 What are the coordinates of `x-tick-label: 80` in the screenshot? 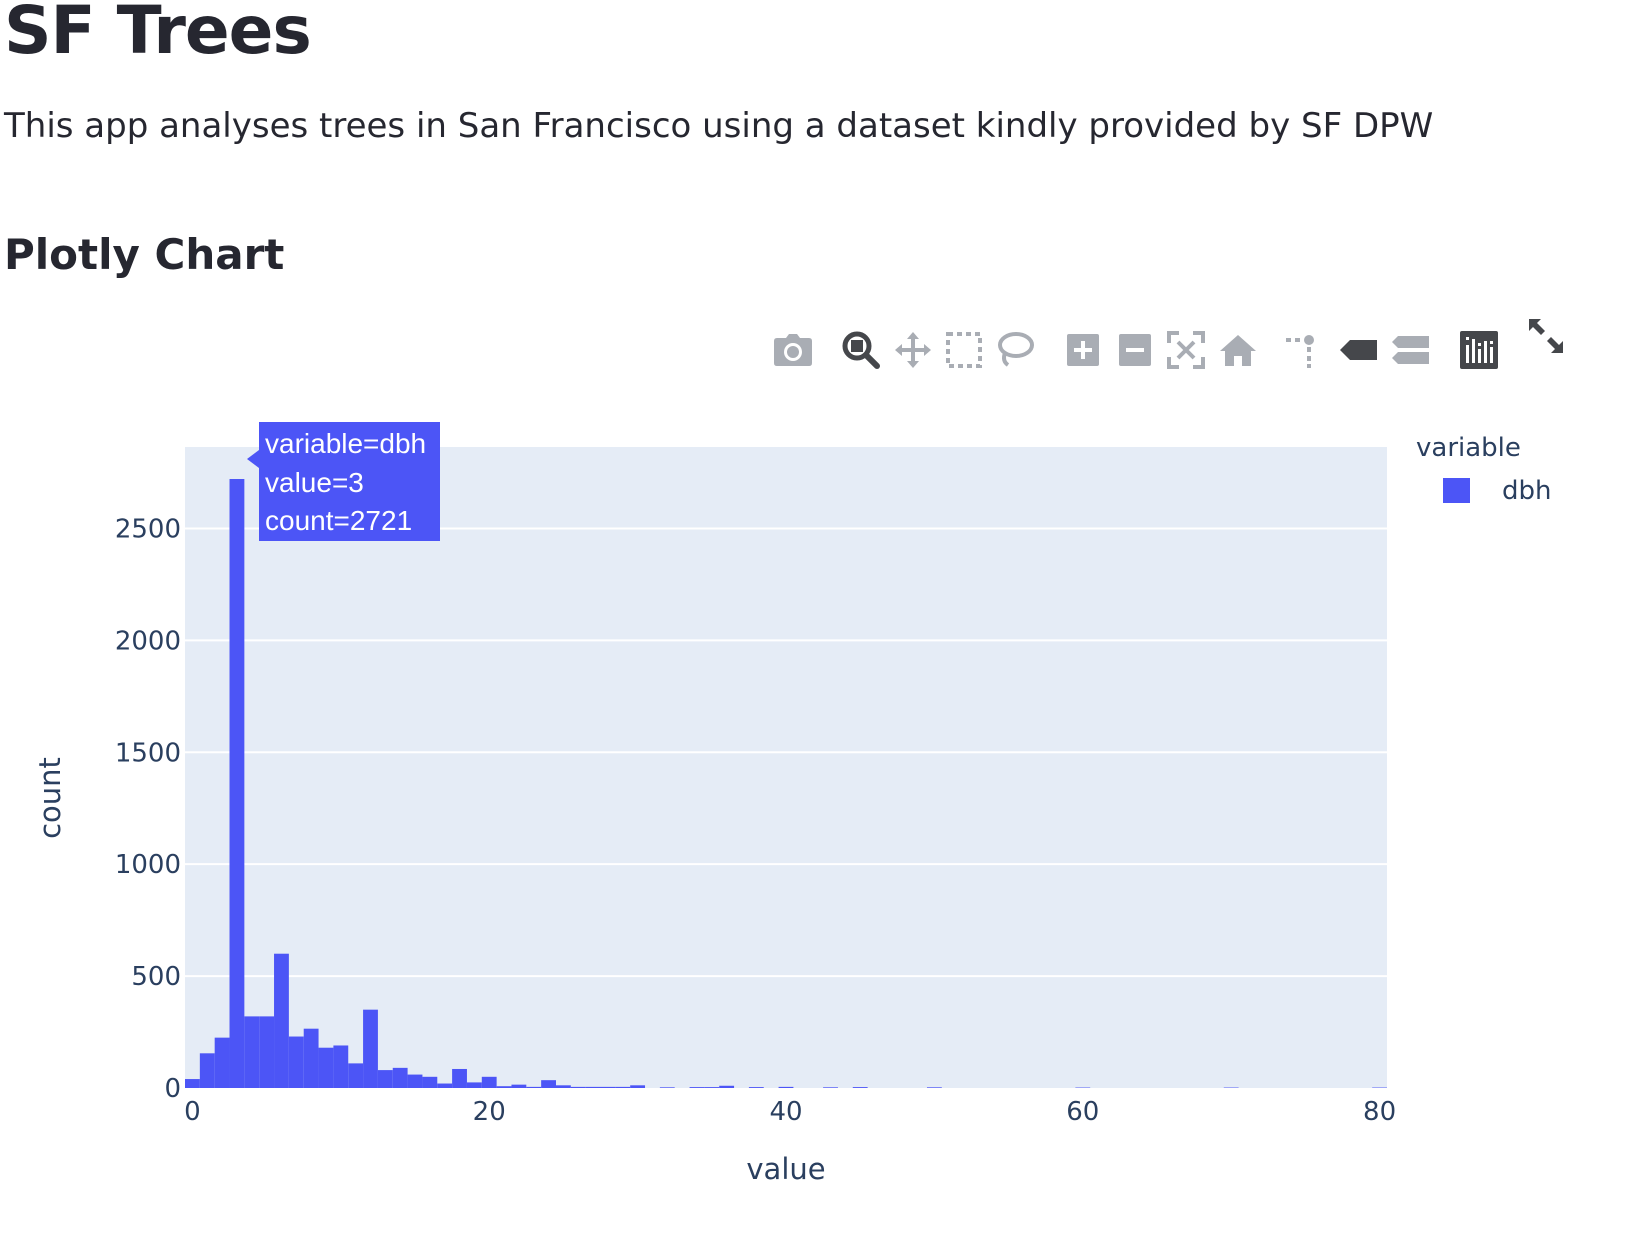 It's located at (1379, 1112).